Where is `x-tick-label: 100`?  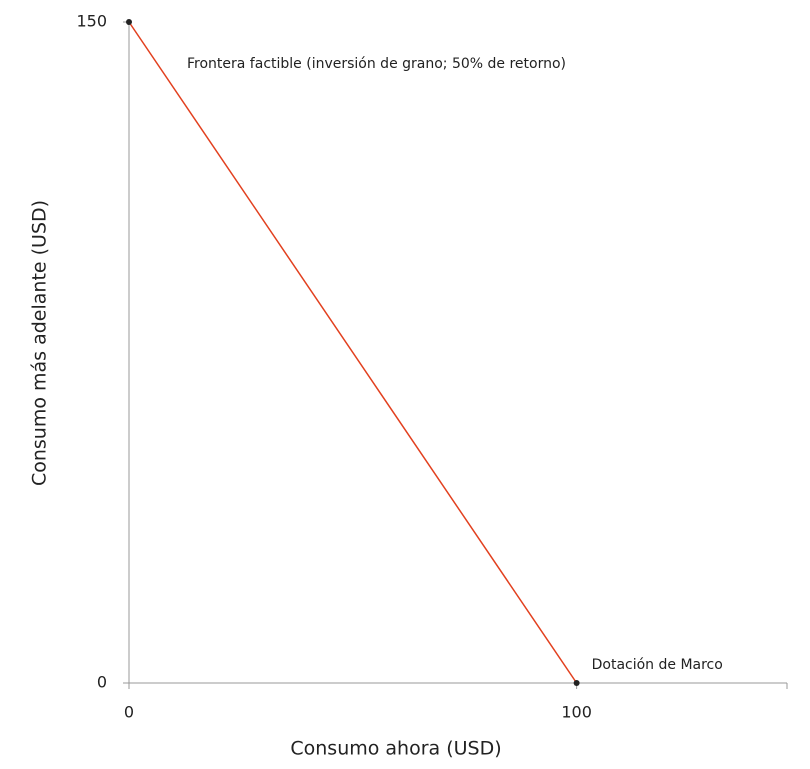
x-tick-label: 100 is located at coordinates (576, 712).